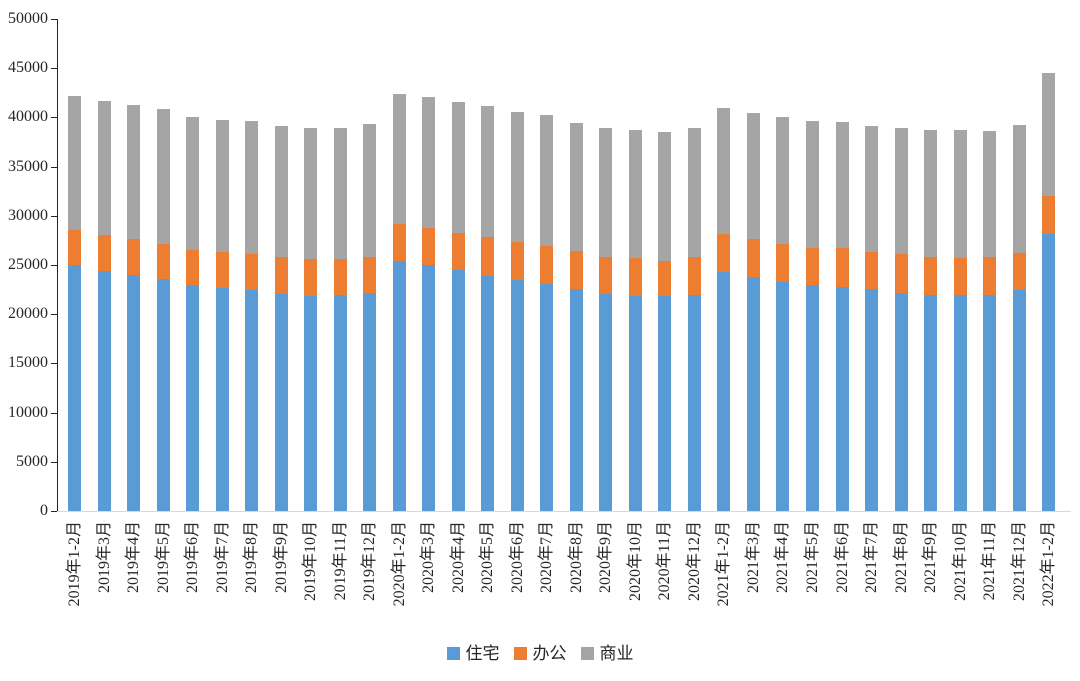 The height and width of the screenshot is (681, 1080). Describe the element at coordinates (753, 557) in the screenshot. I see `x-tick-label: 2021年3月` at that location.